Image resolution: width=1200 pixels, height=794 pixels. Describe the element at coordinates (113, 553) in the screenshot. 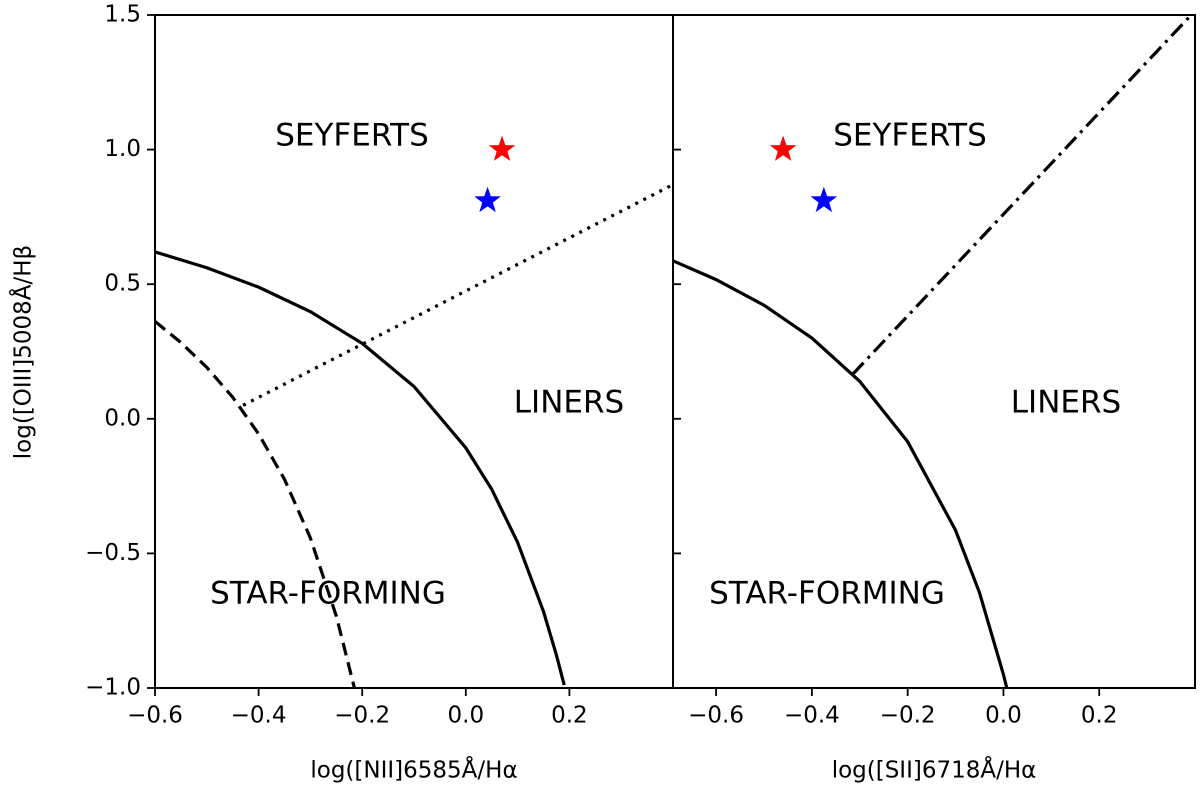

I see `y-tick-label: −0.5` at that location.